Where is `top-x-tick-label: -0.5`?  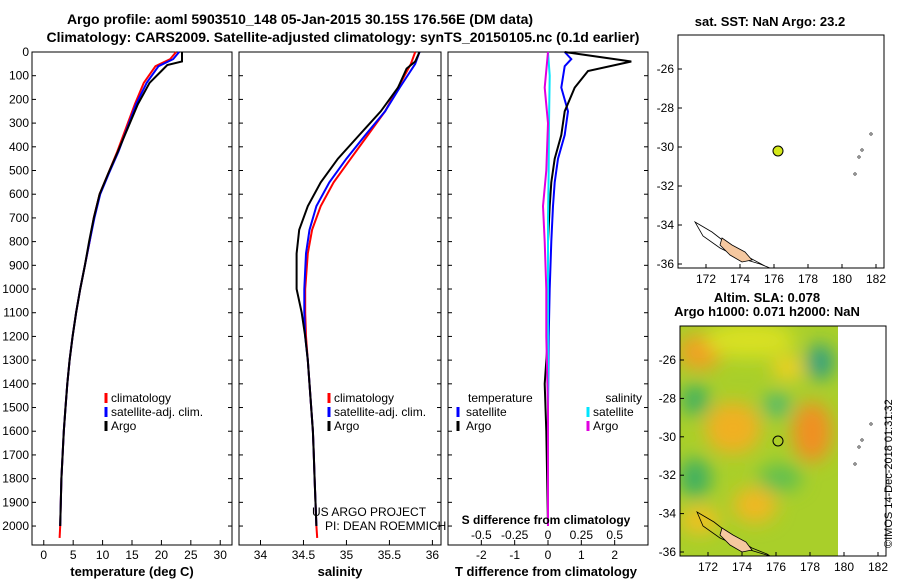 top-x-tick-label: -0.5 is located at coordinates (481, 535).